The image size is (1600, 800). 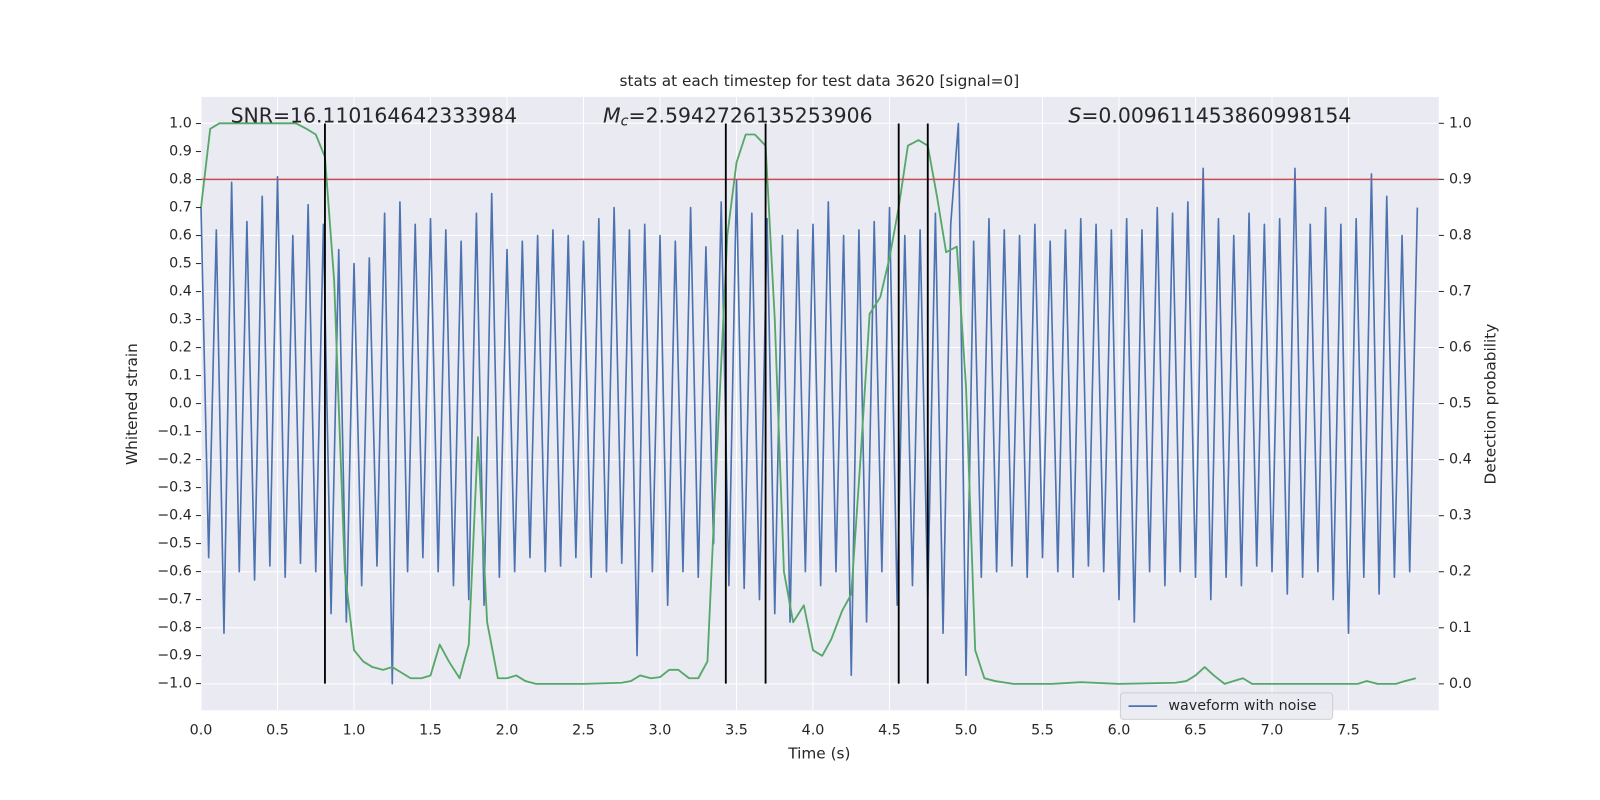 I want to click on legend: waveform with noise, so click(x=1226, y=706).